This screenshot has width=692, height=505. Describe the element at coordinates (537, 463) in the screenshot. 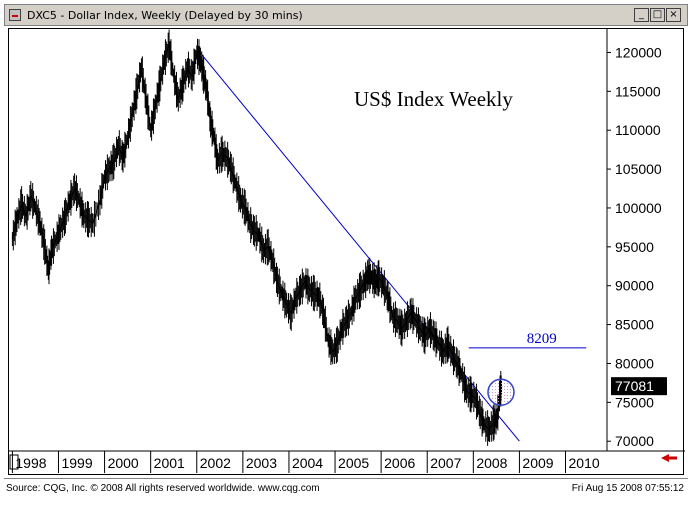

I see `x-tick-label: 2009` at that location.